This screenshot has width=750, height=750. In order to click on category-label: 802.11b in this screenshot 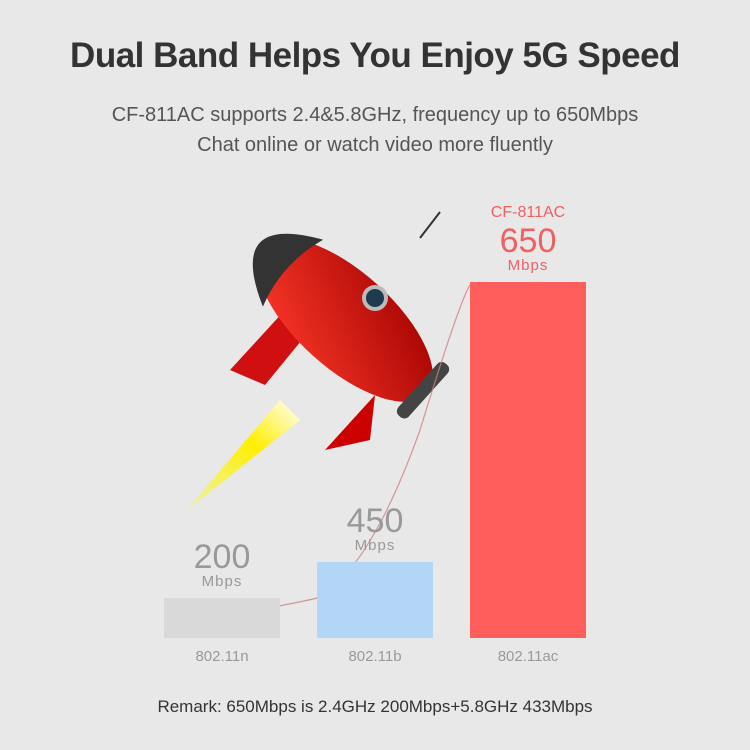, I will do `click(375, 656)`.